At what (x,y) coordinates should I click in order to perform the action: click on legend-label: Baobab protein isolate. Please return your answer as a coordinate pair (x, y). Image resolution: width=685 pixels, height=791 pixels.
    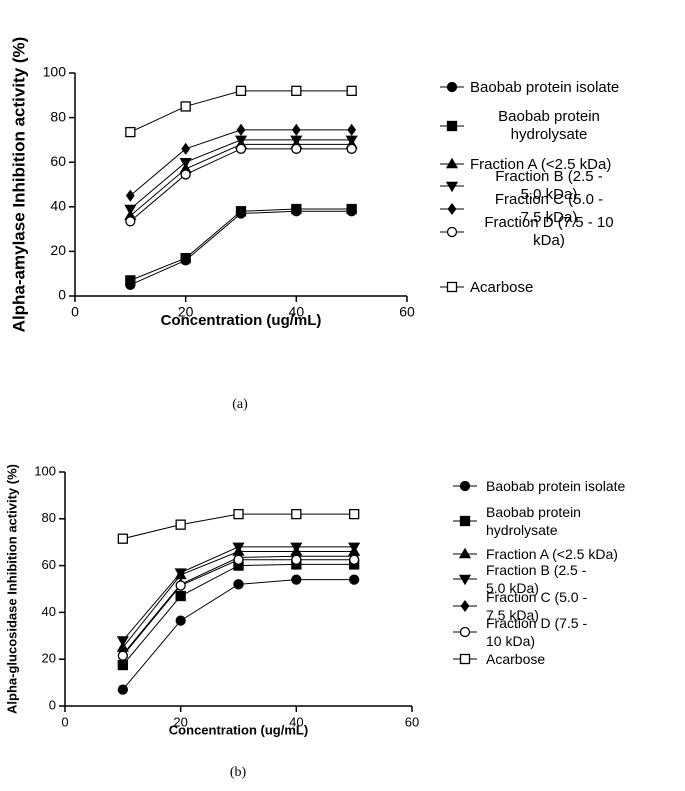
    Looking at the image, I should click on (545, 87).